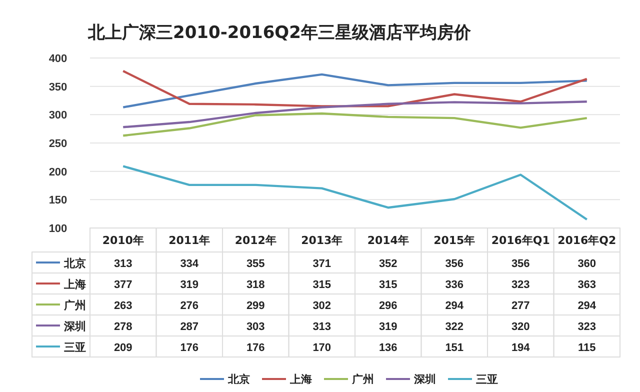 The height and width of the screenshot is (392, 640). Describe the element at coordinates (521, 348) in the screenshot. I see `data-label: 194` at that location.